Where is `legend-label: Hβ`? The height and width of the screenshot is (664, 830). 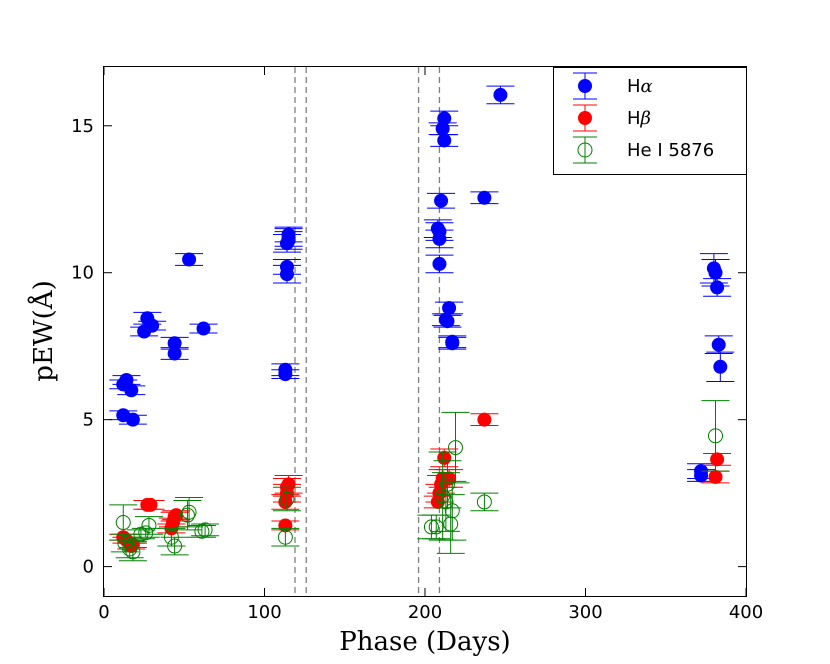 legend-label: Hβ is located at coordinates (639, 118).